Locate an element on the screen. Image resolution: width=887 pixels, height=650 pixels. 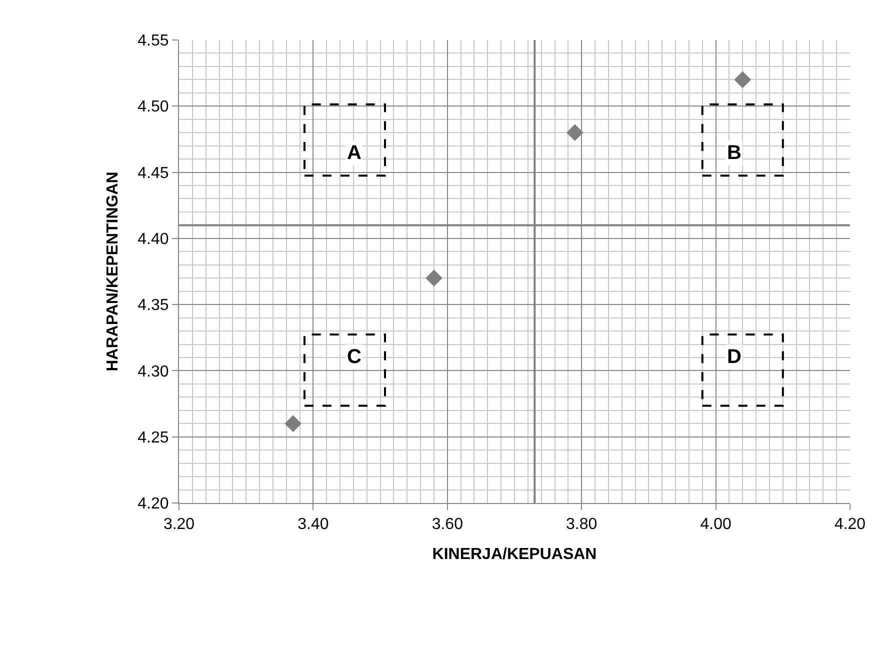
x-tick-label: 4.20 is located at coordinates (850, 525).